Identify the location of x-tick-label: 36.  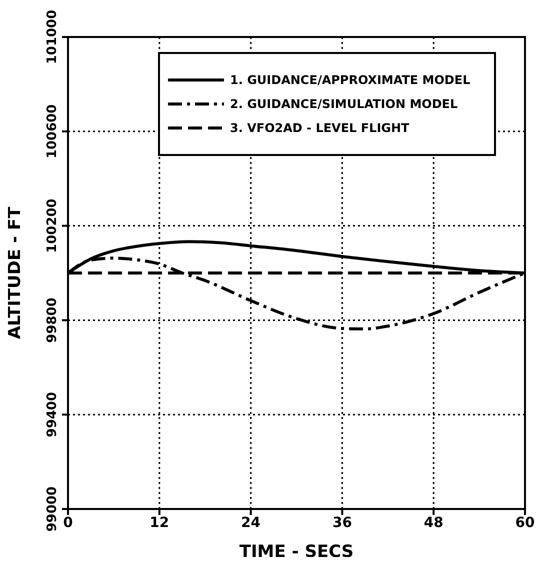
(342, 522).